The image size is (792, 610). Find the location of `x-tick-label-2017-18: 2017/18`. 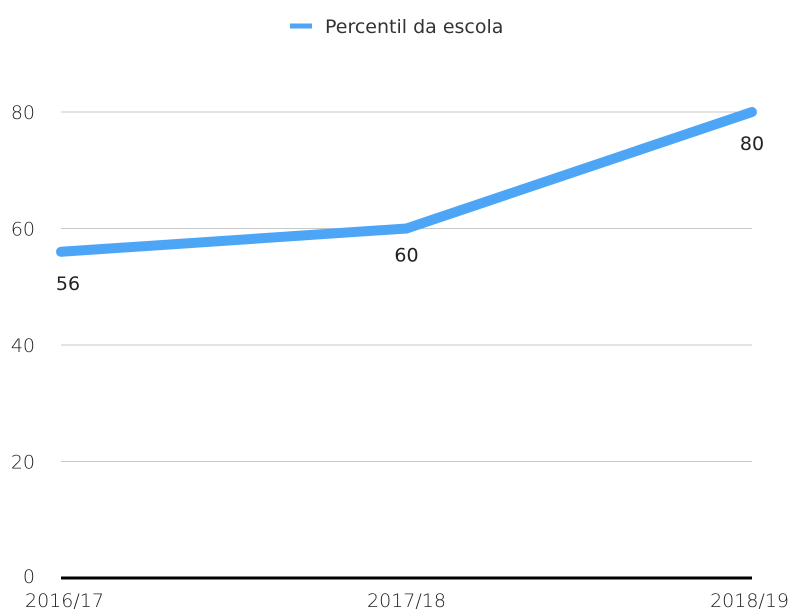

x-tick-label-2017-18: 2017/18 is located at coordinates (406, 600).